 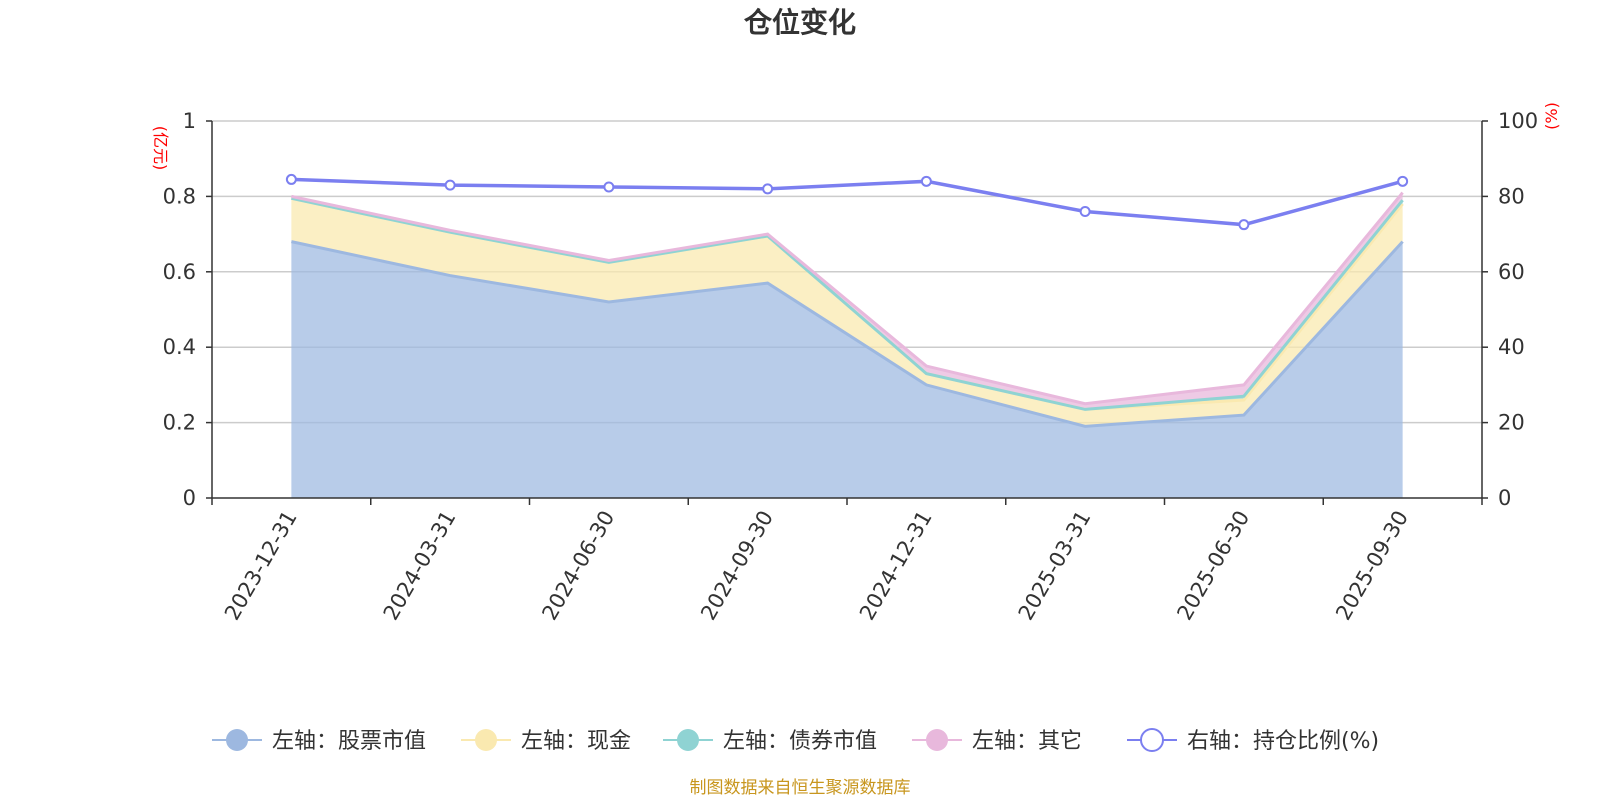 I want to click on right-tick-label: 100, so click(x=1518, y=121).